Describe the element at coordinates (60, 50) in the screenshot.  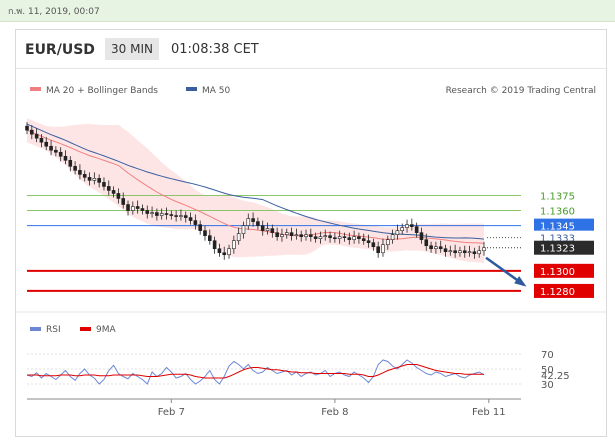
I see `pair-title: EUR/USD` at that location.